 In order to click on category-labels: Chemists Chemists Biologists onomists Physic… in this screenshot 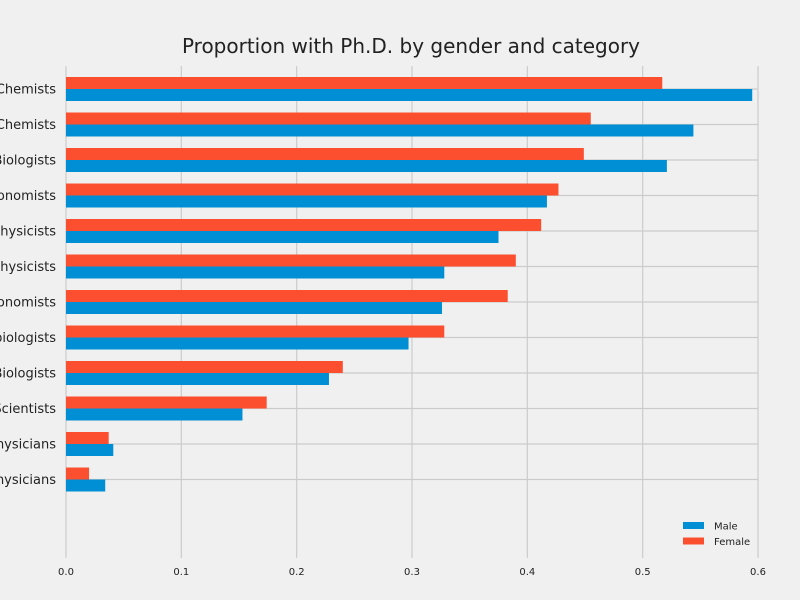, I will do `click(28, 286)`.